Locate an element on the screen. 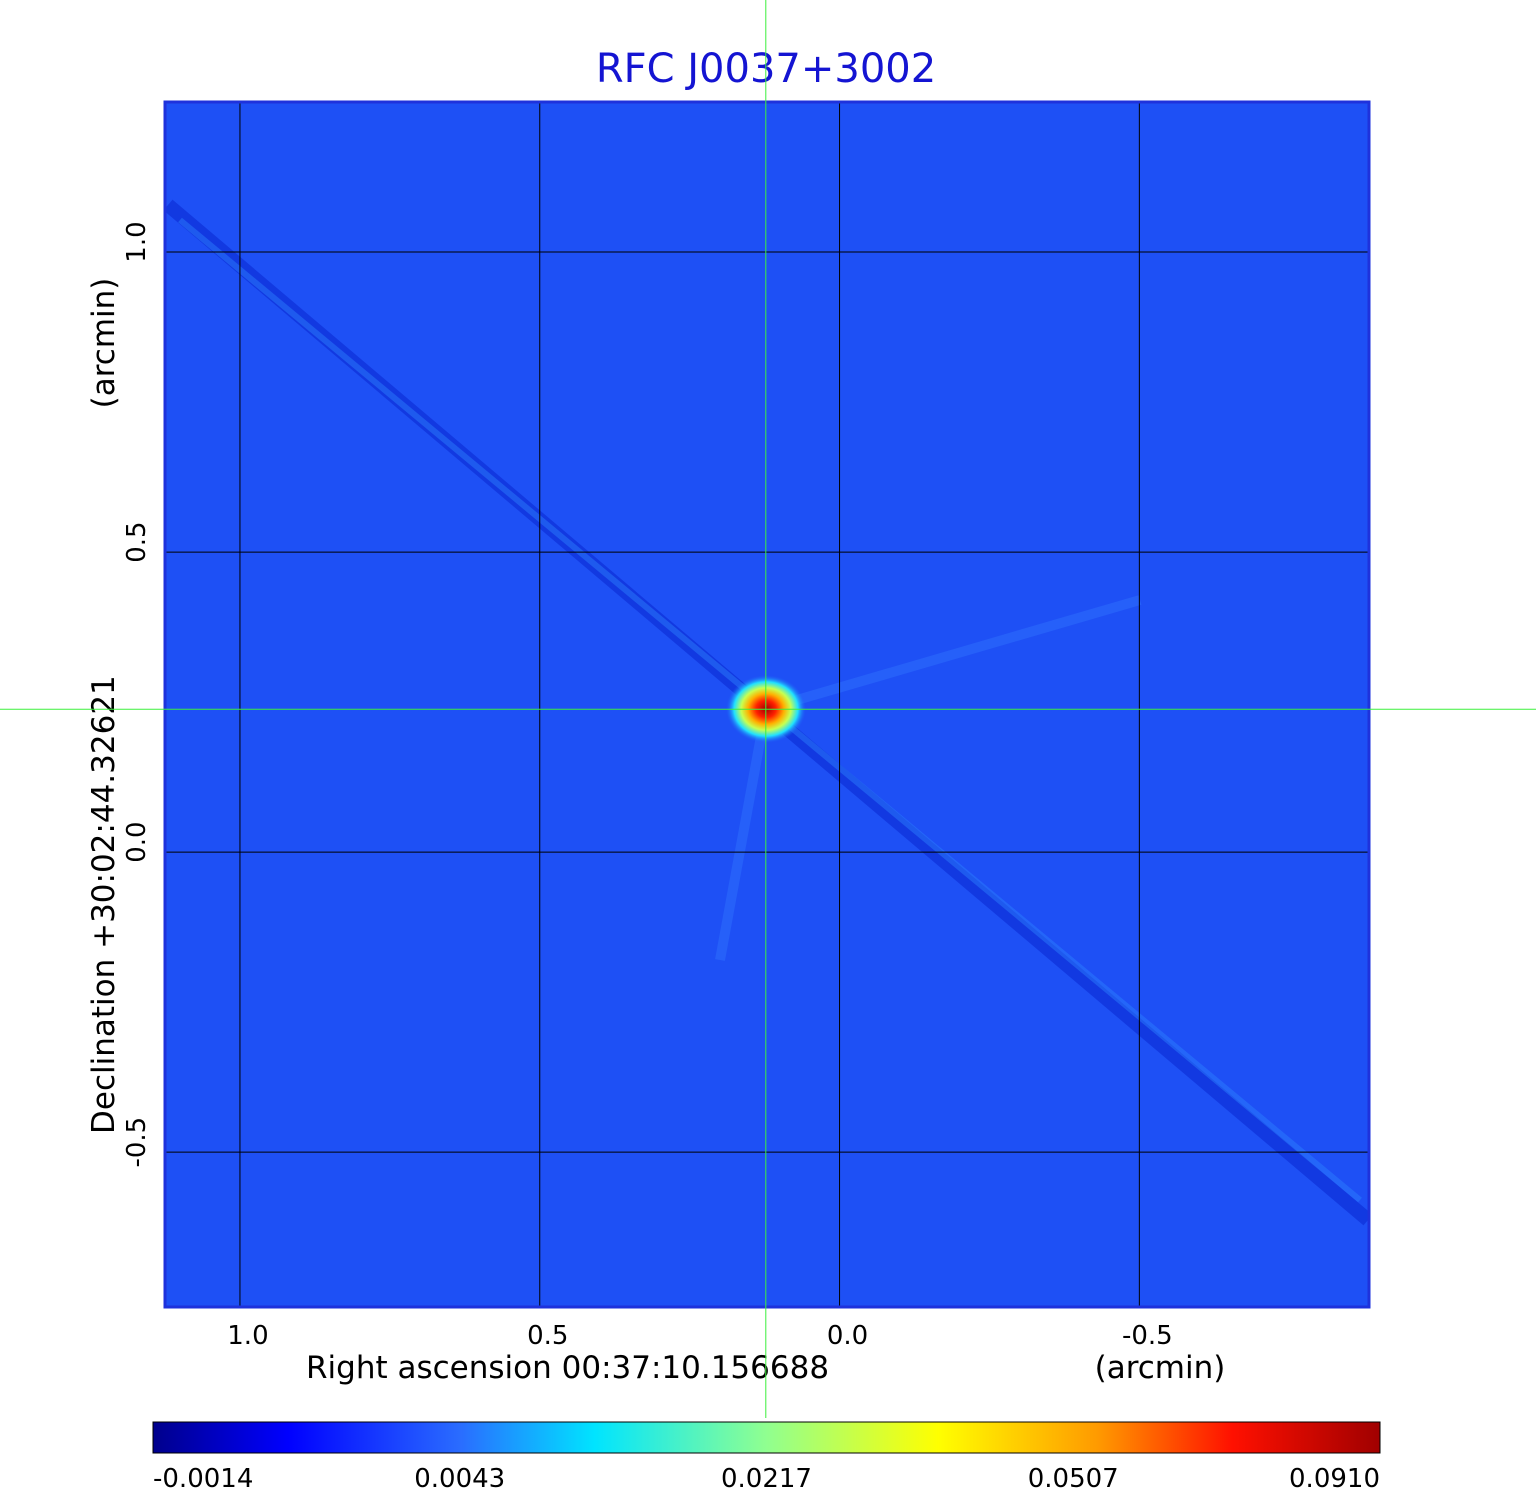 Image resolution: width=1536 pixels, height=1511 pixels. y-tick-label: -0.5 is located at coordinates (137, 1142).